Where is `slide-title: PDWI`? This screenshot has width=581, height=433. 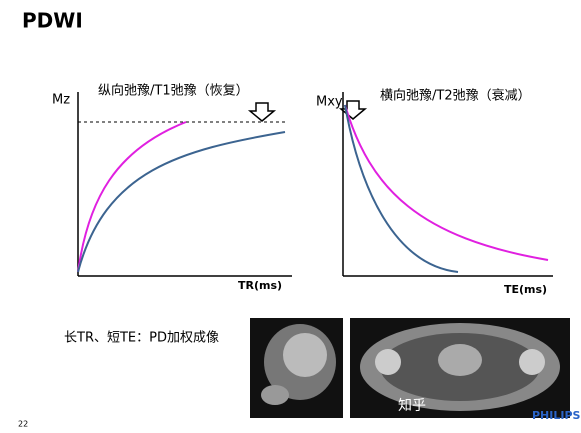
slide-title: PDWI is located at coordinates (52, 21).